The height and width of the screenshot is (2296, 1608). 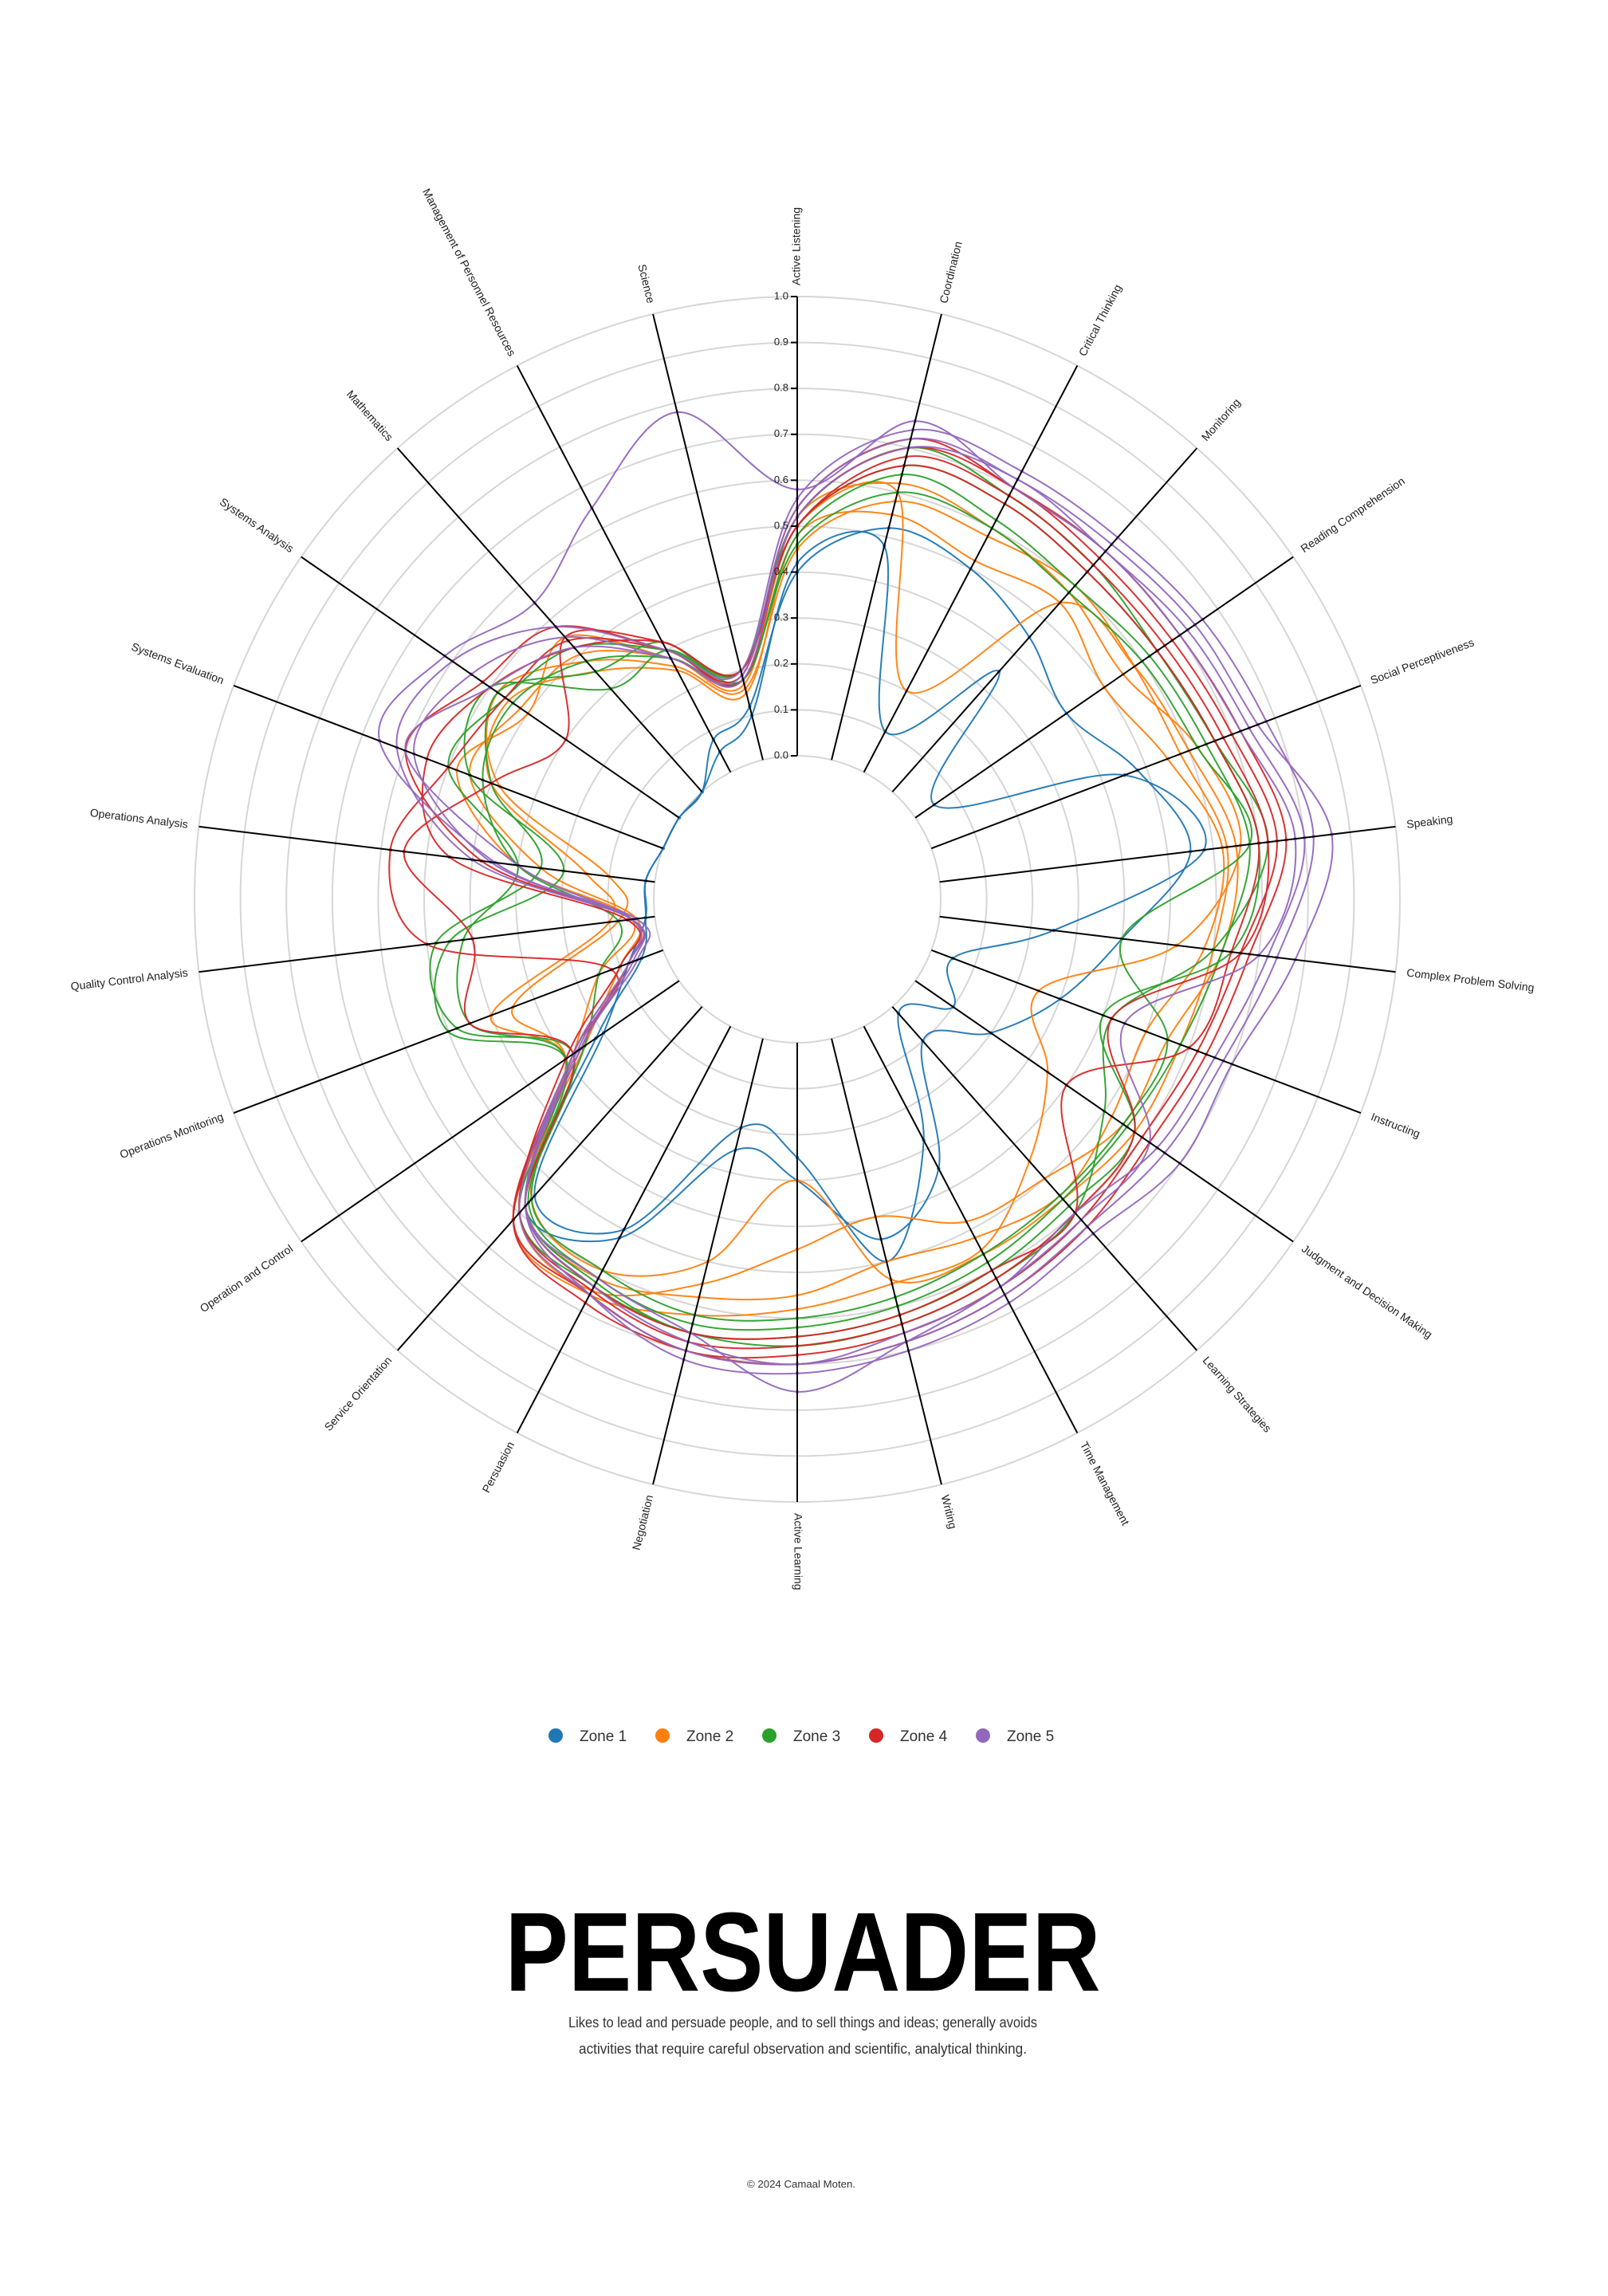 I want to click on axis-label: Management of Personnel Resources, so click(x=469, y=273).